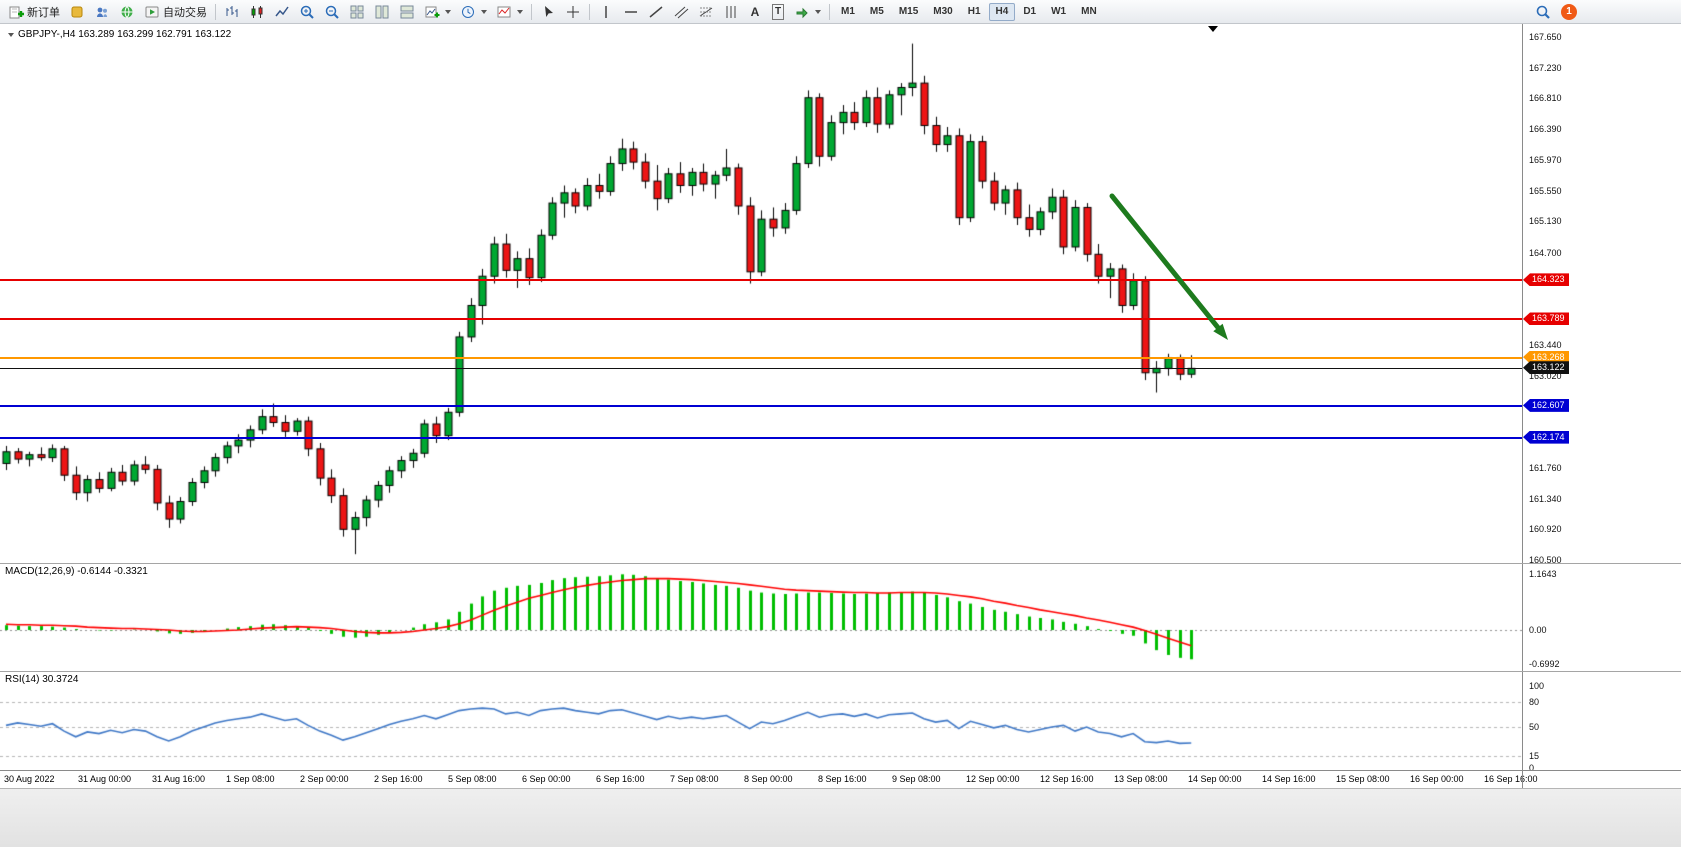 This screenshot has height=847, width=1681. I want to click on horizontal-line-icon, so click(631, 11).